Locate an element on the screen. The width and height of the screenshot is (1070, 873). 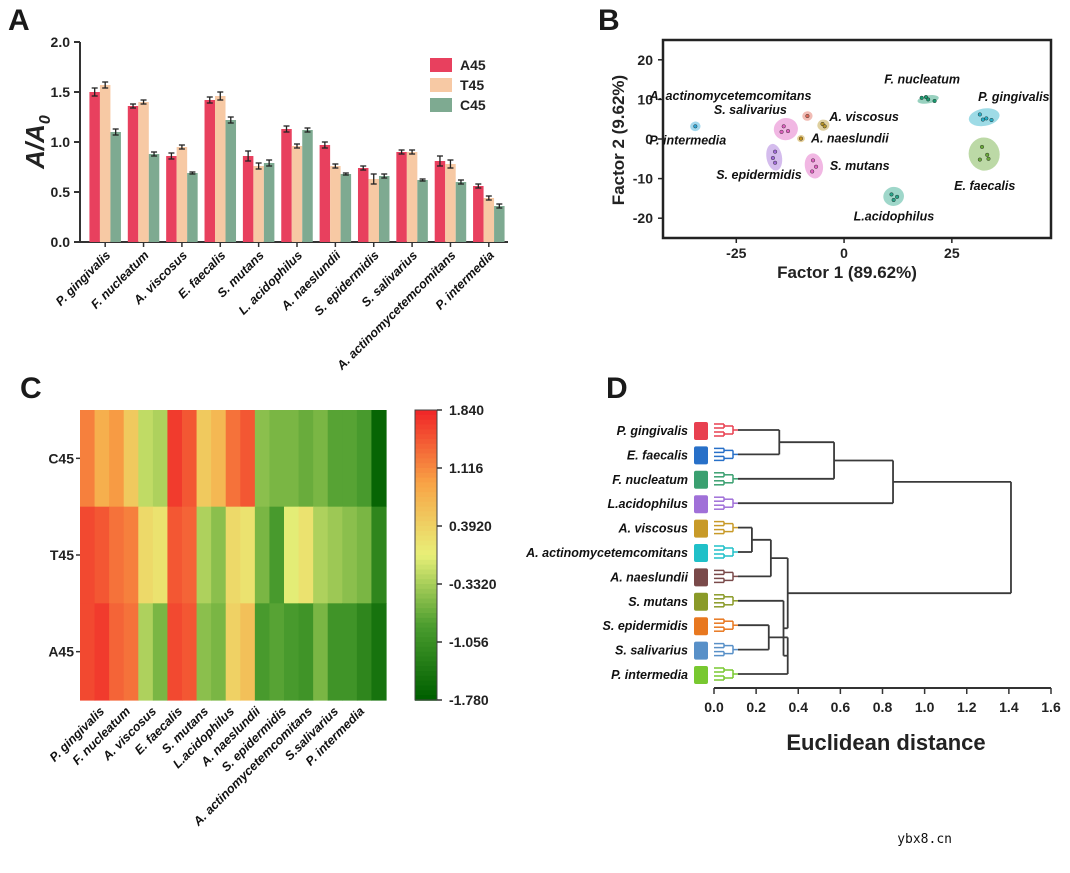
x-tick-label: 25 is located at coordinates (952, 253).